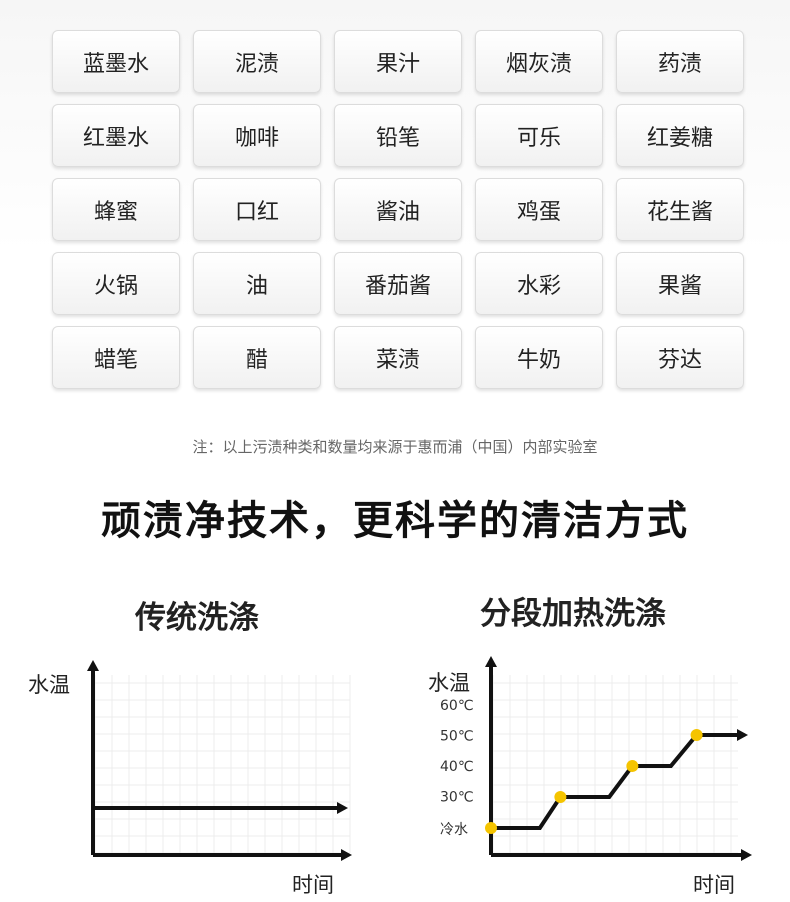  I want to click on stain-tile: 果酱, so click(680, 283).